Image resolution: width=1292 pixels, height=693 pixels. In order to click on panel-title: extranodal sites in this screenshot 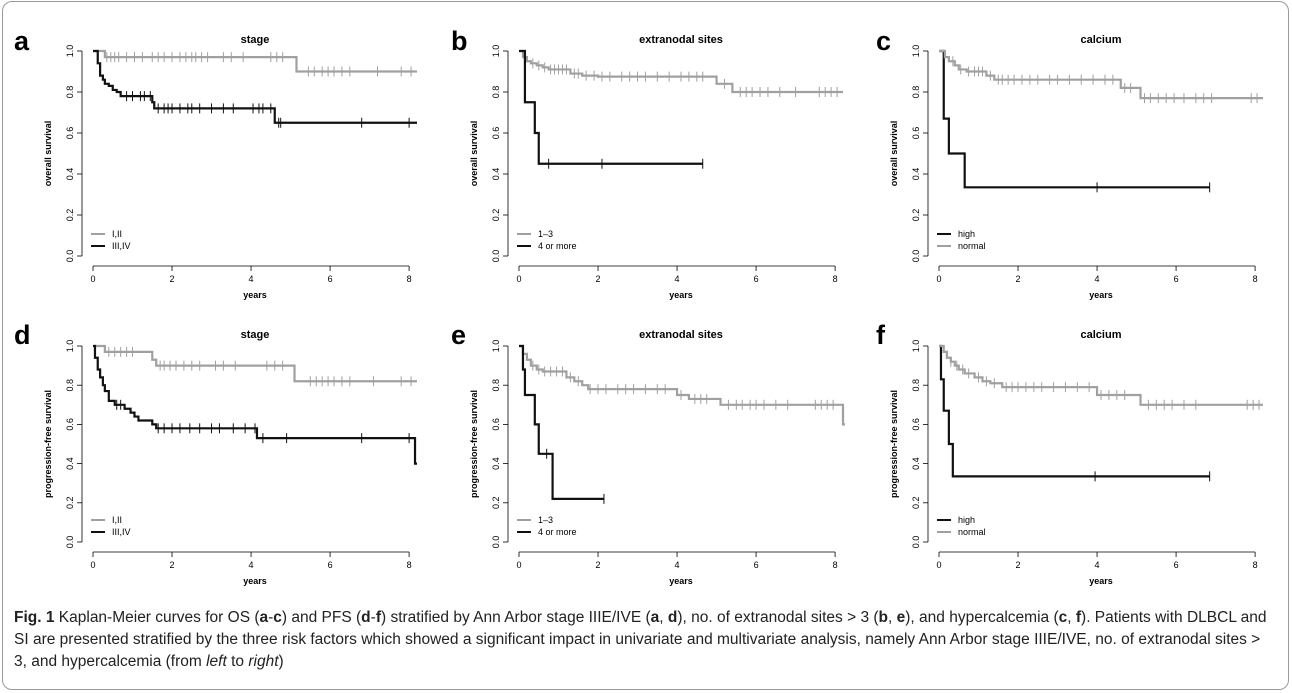, I will do `click(681, 335)`.